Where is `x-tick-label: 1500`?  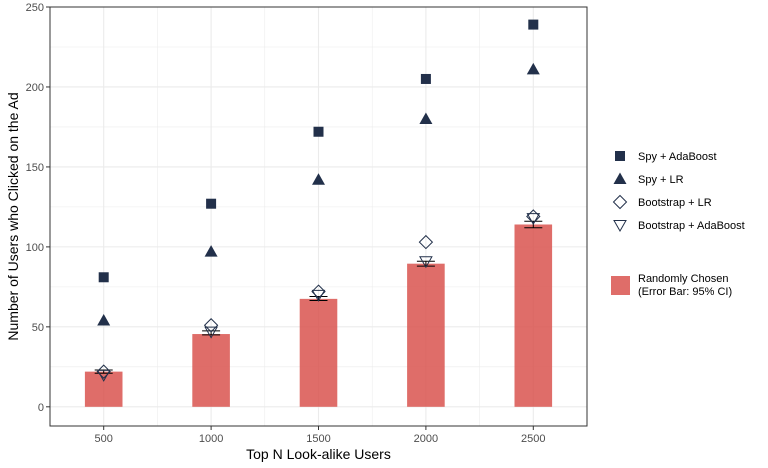
x-tick-label: 1500 is located at coordinates (318, 439).